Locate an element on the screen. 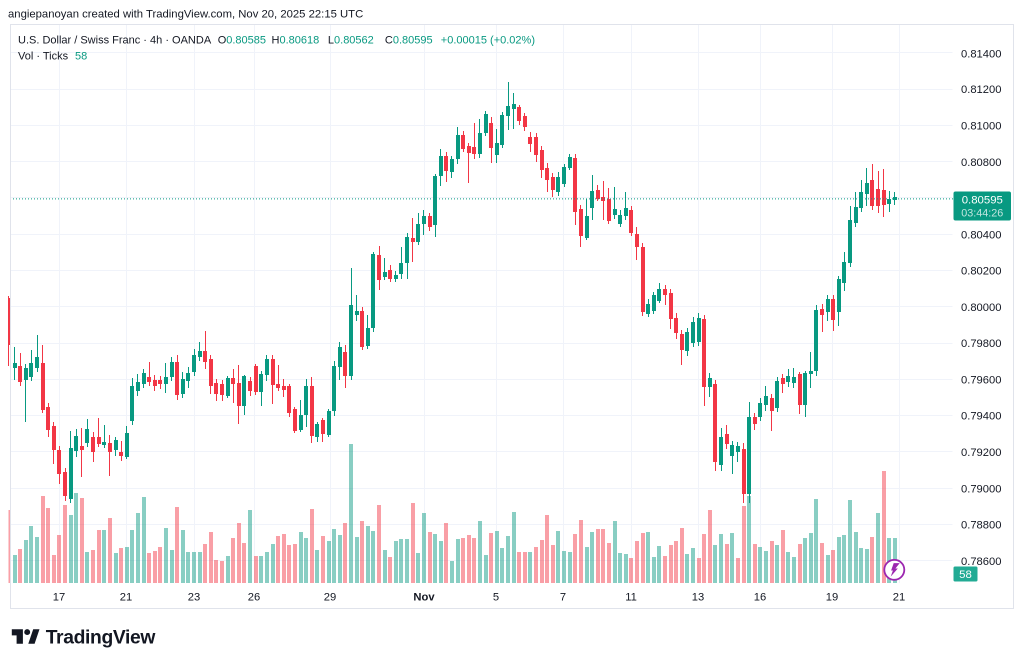 Image resolution: width=1024 pixels, height=665 pixels. svg-text: 0.80200 is located at coordinates (981, 272).